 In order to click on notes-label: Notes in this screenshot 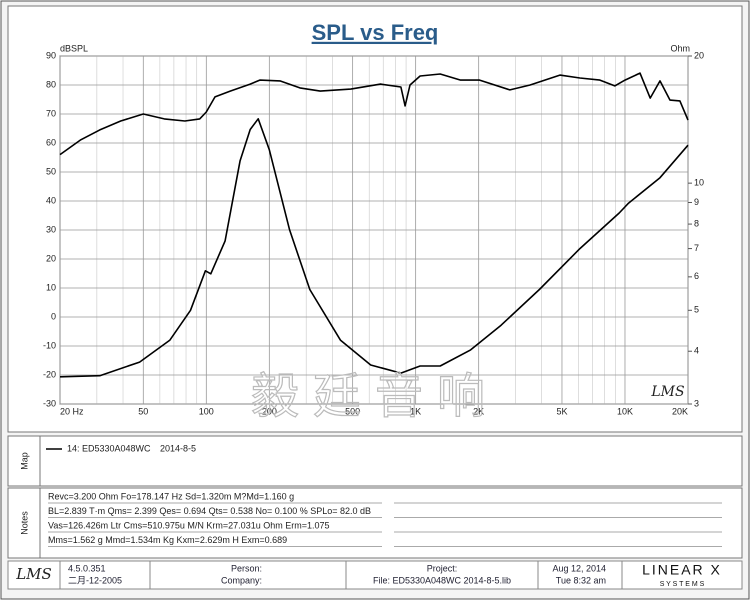, I will do `click(24, 523)`.